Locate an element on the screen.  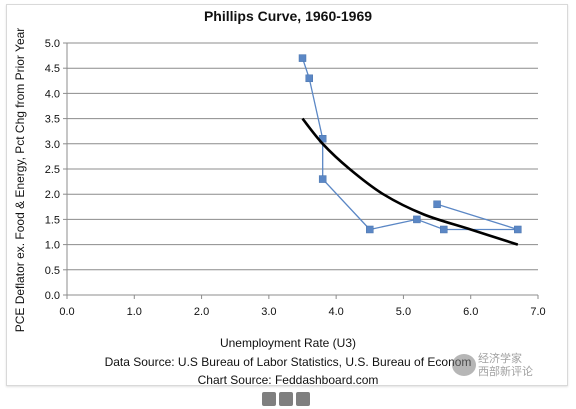
x-tick-label: 5.0 is located at coordinates (403, 312).